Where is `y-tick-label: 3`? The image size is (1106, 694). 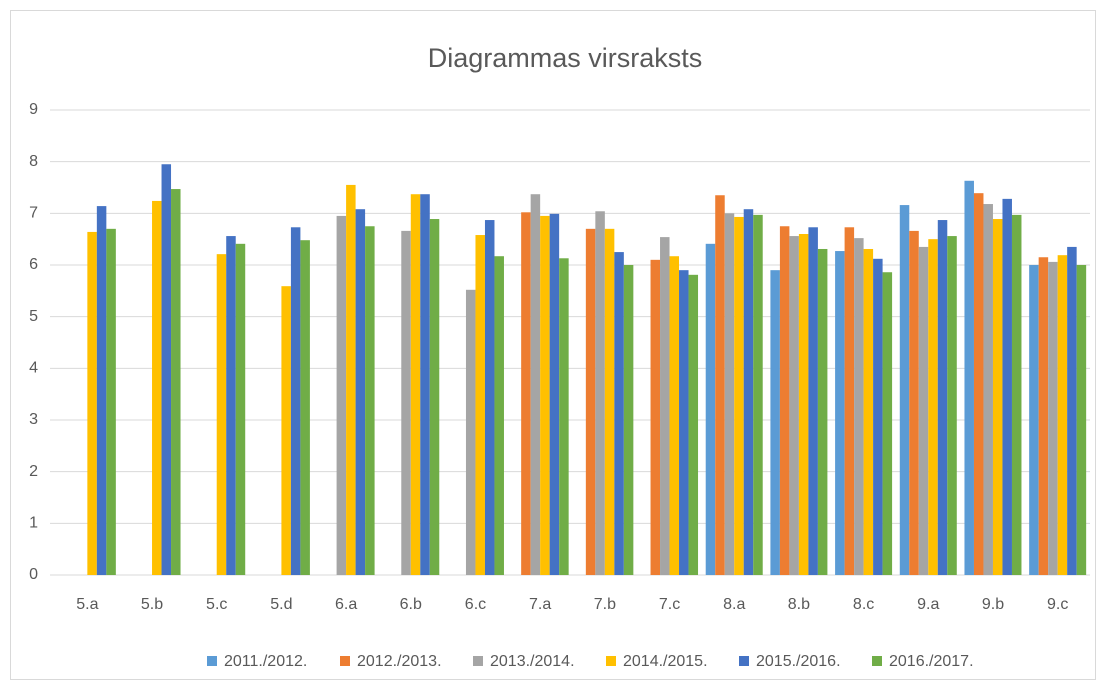
y-tick-label: 3 is located at coordinates (33, 419).